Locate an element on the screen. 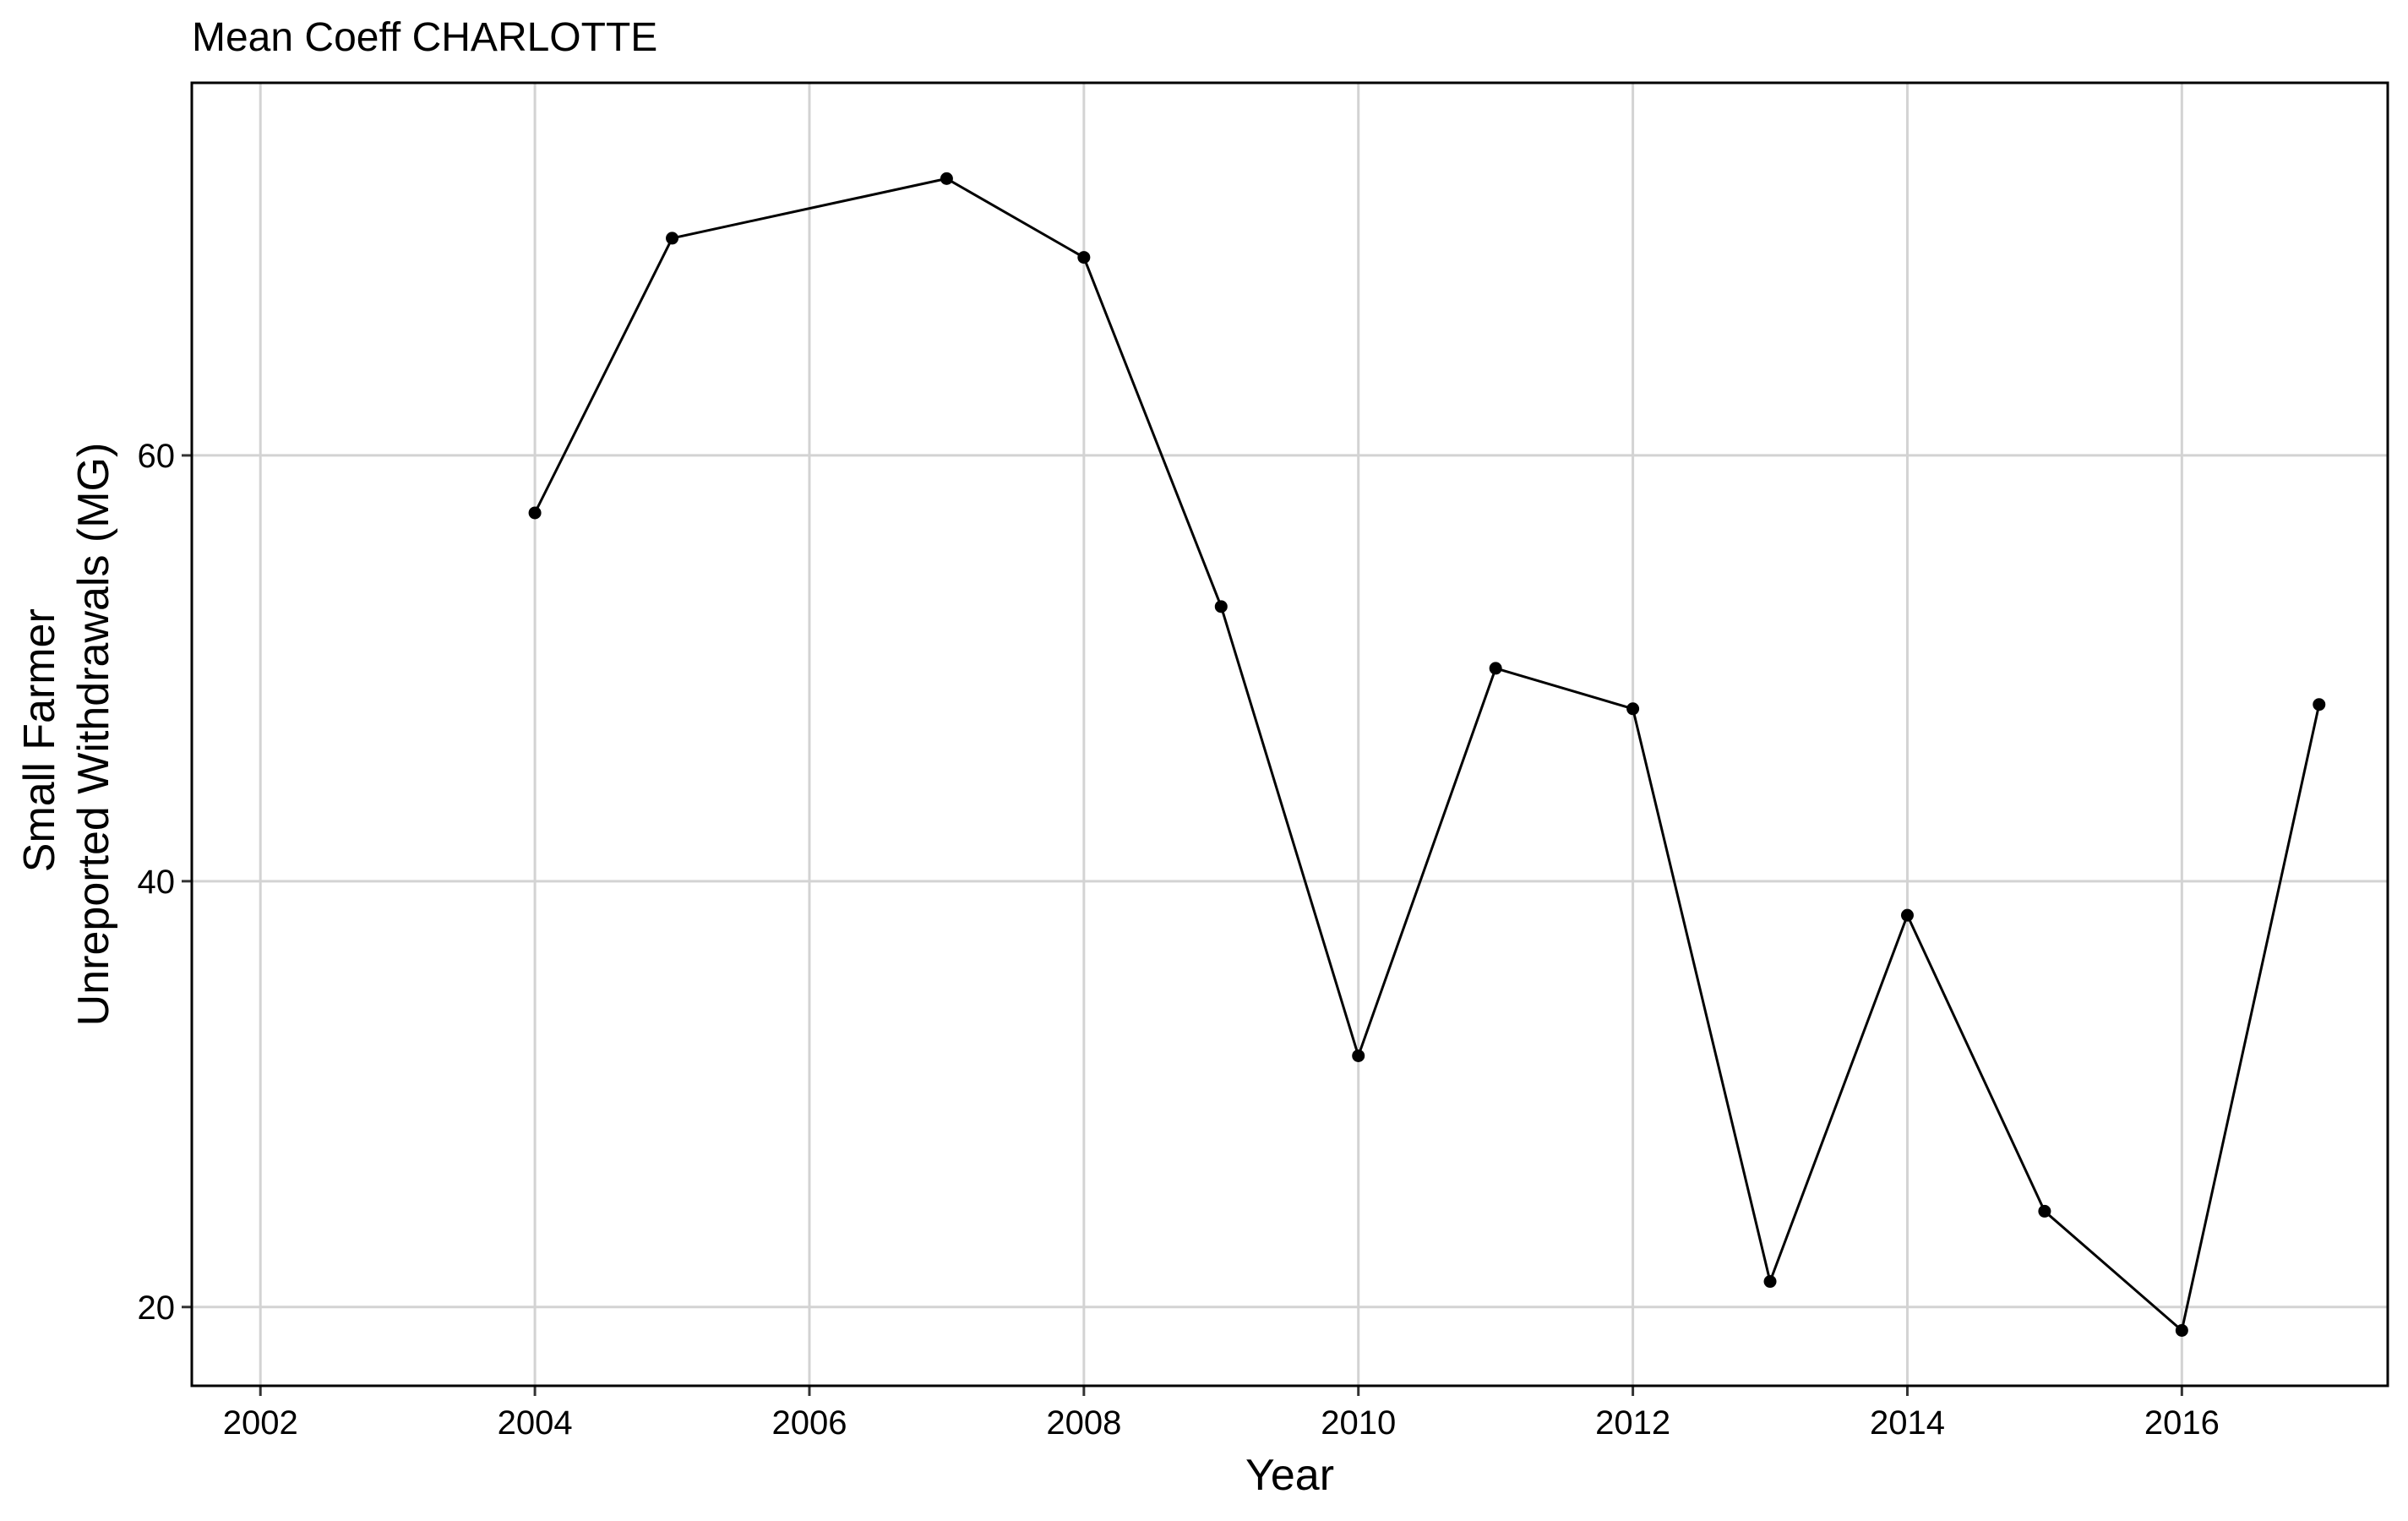 The height and width of the screenshot is (1521, 2408). x-axis-tick-labels: 2002 2004 2006 2008 2010 2012 2014 2016 is located at coordinates (1221, 1423).